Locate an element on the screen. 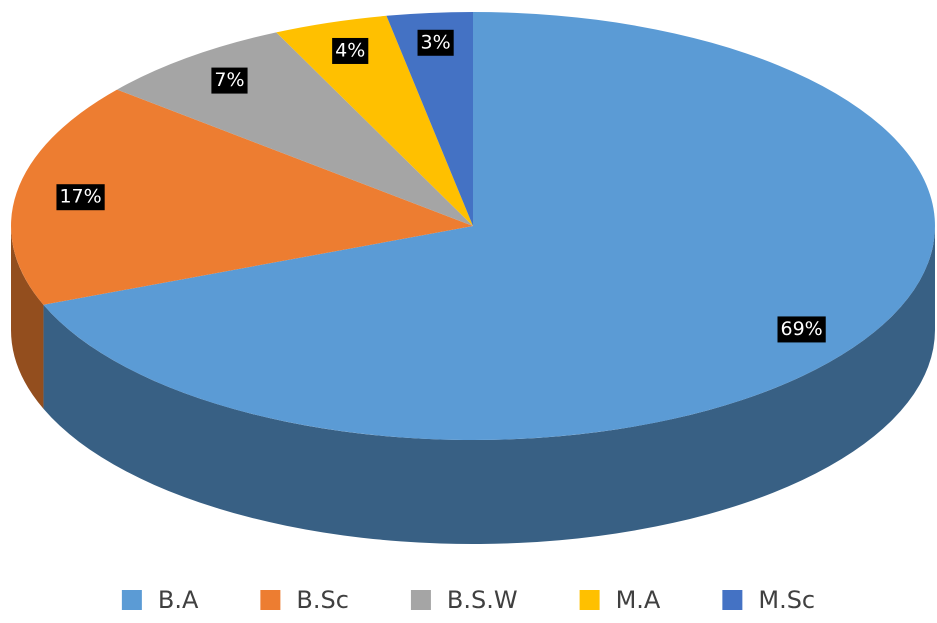 This screenshot has height=623, width=937. data-label-text: 7% is located at coordinates (229, 80).